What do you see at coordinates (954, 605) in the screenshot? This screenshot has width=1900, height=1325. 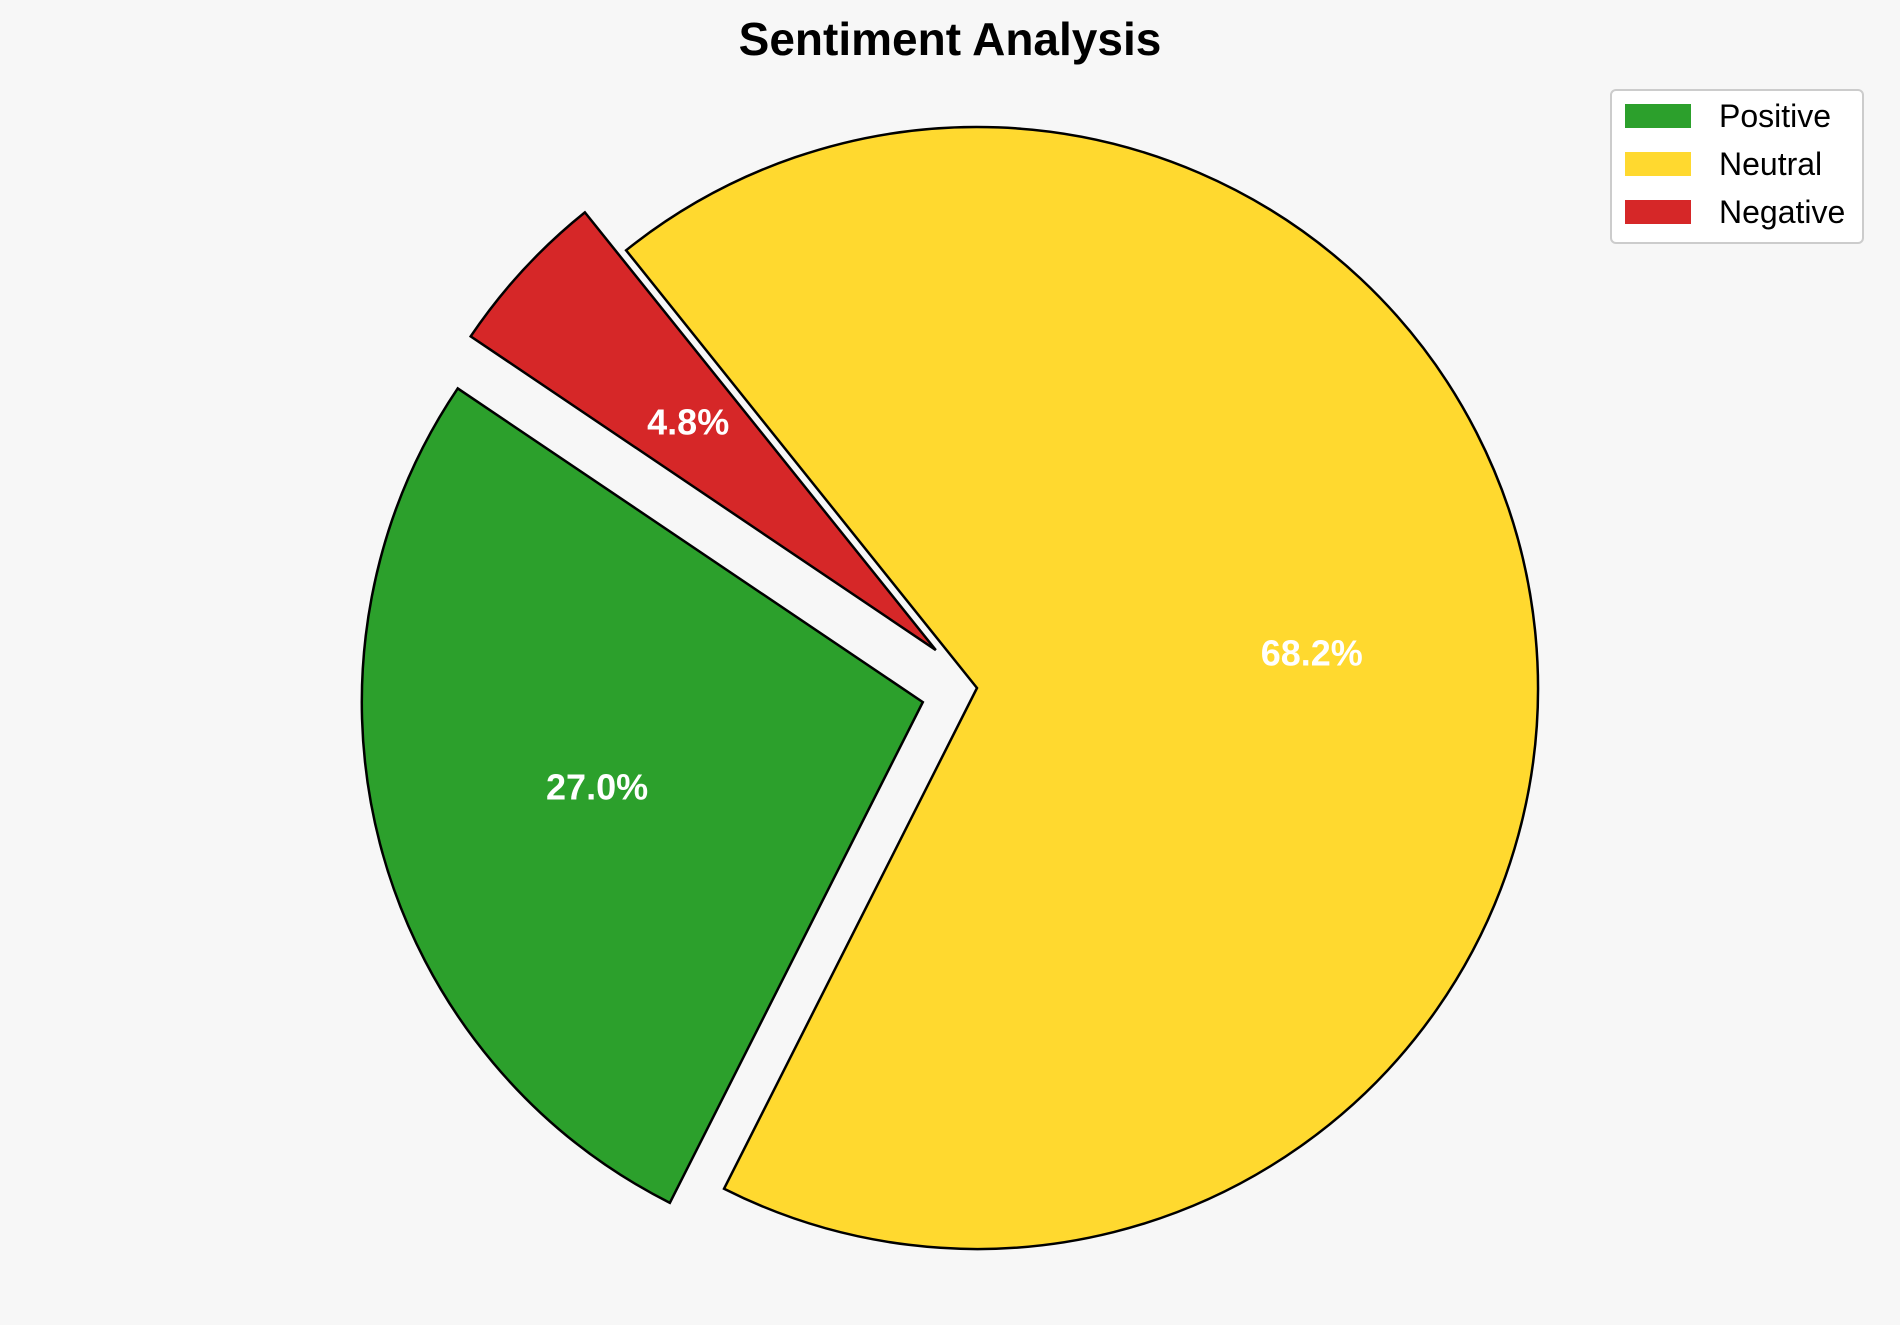 I see `pie-slice-labels: 27.0% 68.2% 4.8%` at bounding box center [954, 605].